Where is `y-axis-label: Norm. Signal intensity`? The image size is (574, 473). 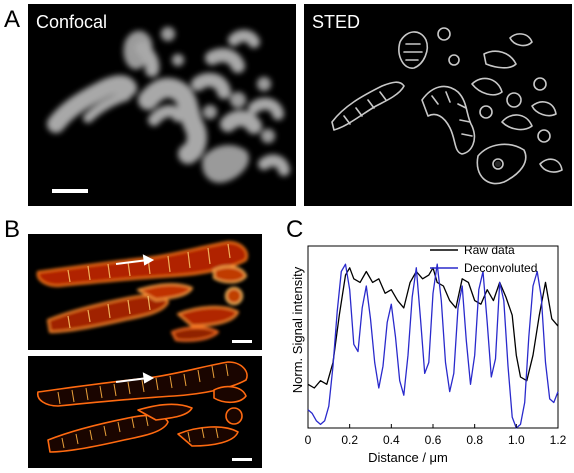
y-axis-label: Norm. Signal intensity is located at coordinates (297, 329).